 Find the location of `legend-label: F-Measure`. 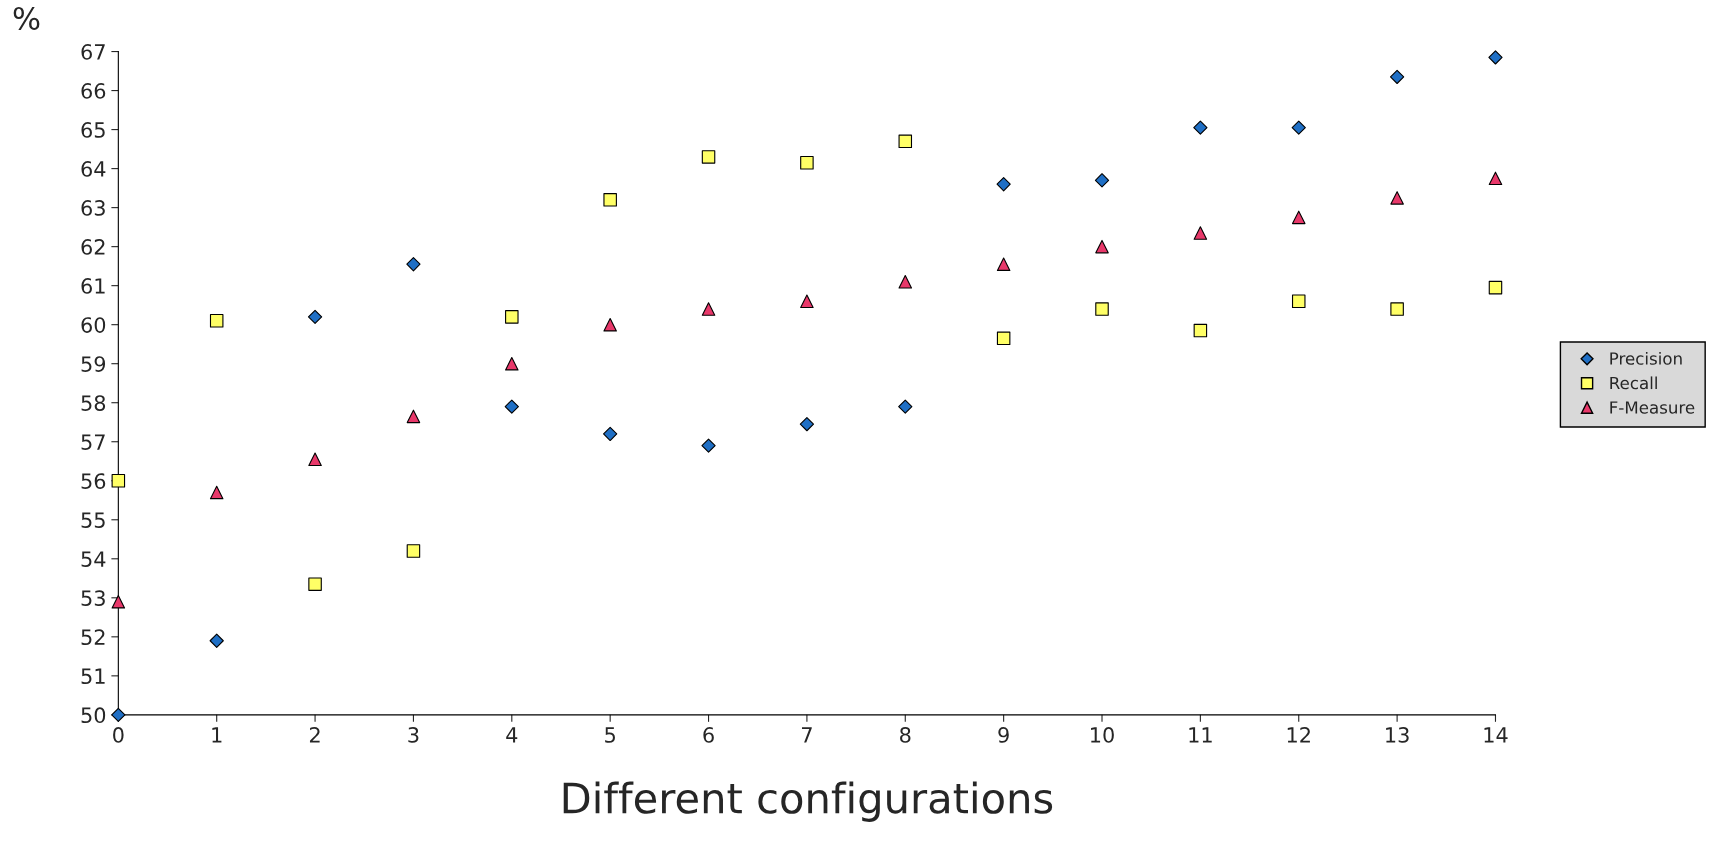

legend-label: F-Measure is located at coordinates (1652, 407).